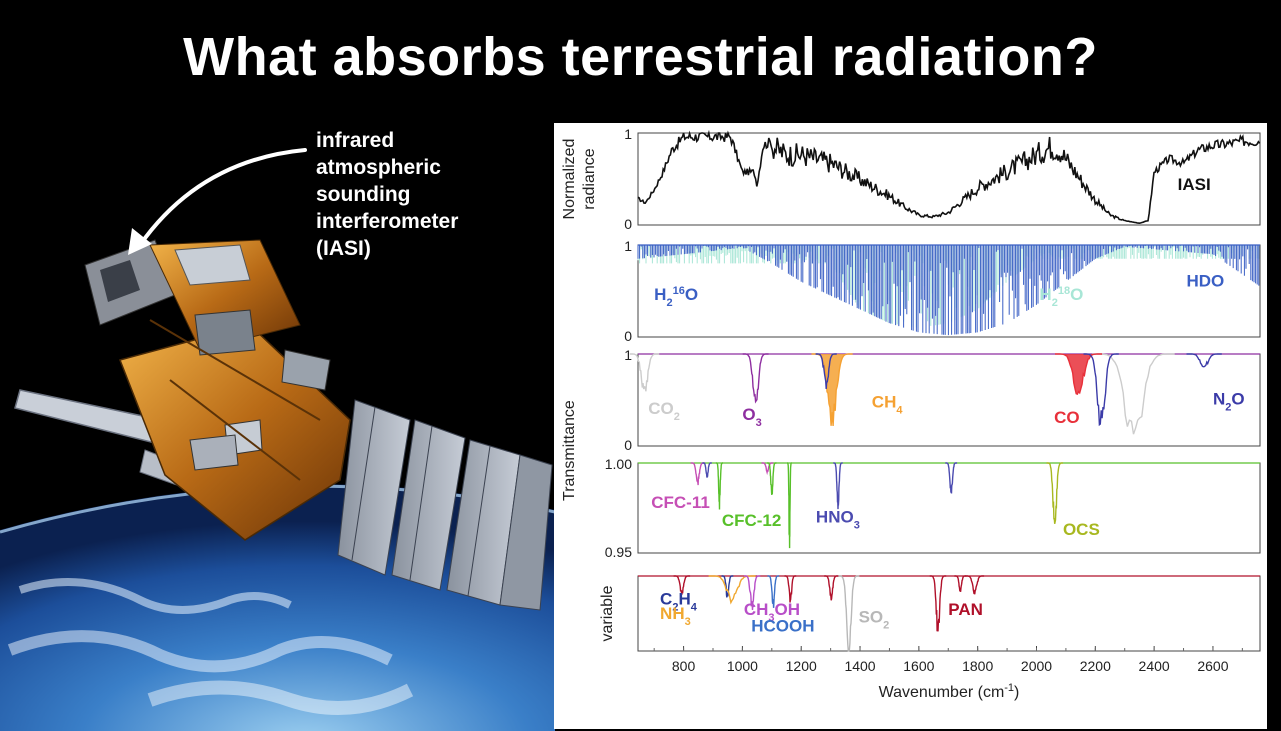 This screenshot has width=1281, height=731. Describe the element at coordinates (1036, 666) in the screenshot. I see `x-tick-label: 2000` at that location.